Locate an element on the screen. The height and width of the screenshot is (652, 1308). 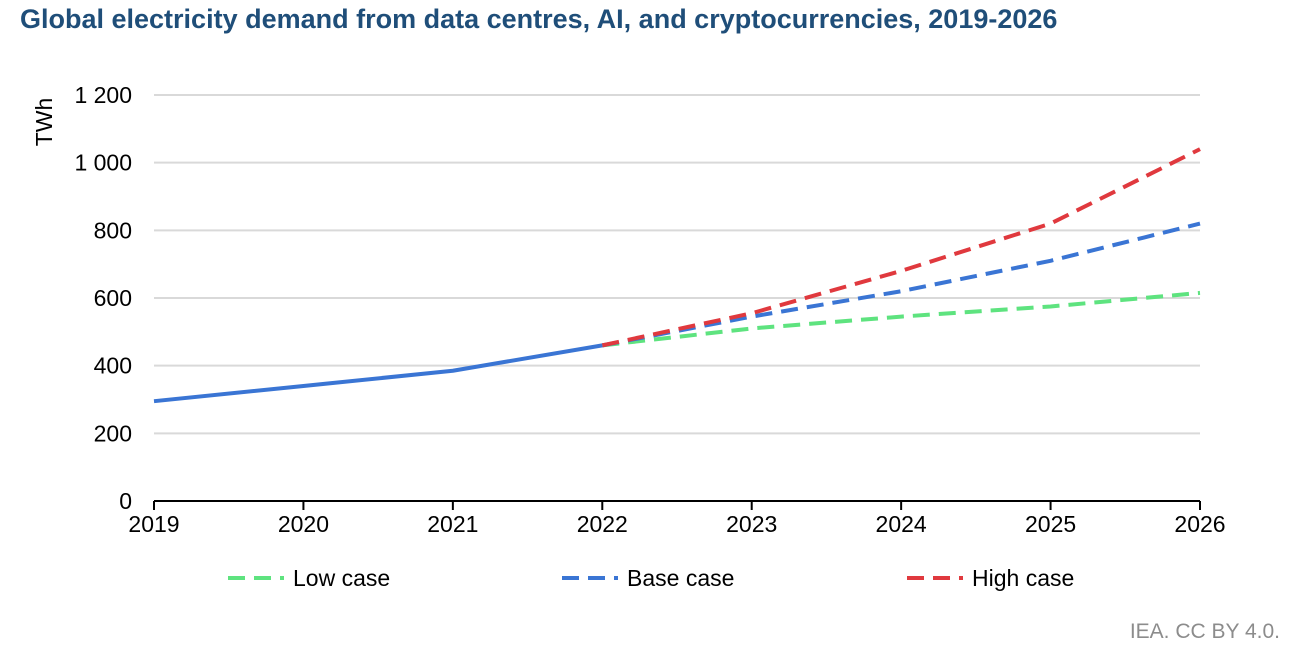
x-tick-label: 2022 is located at coordinates (602, 524).